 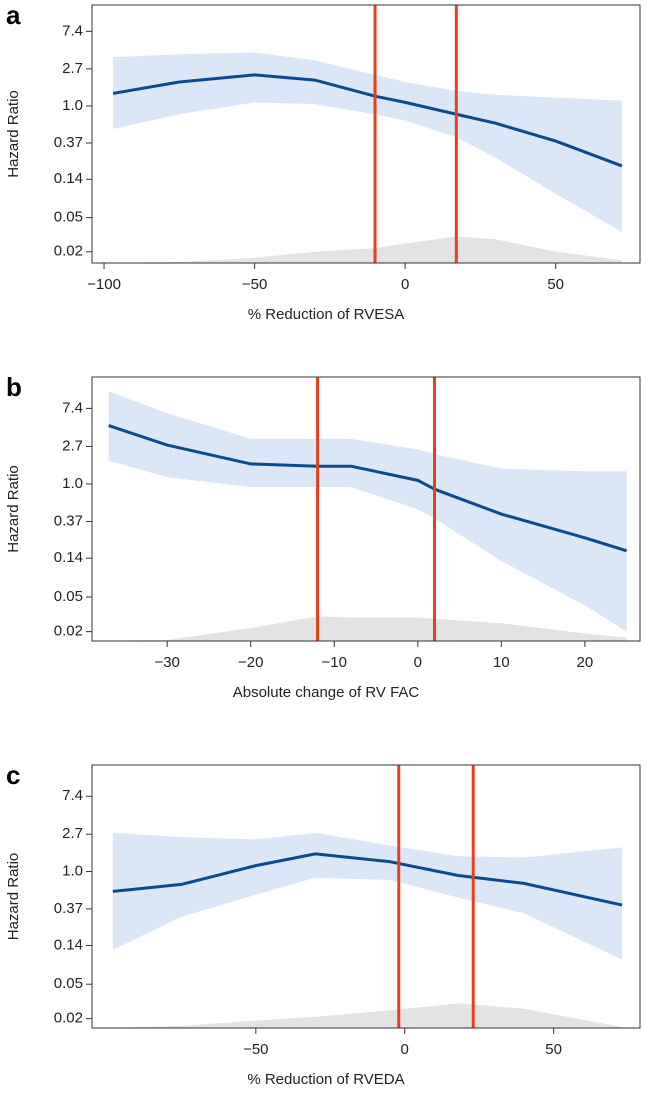 I want to click on panel-letter: b, so click(x=14, y=387).